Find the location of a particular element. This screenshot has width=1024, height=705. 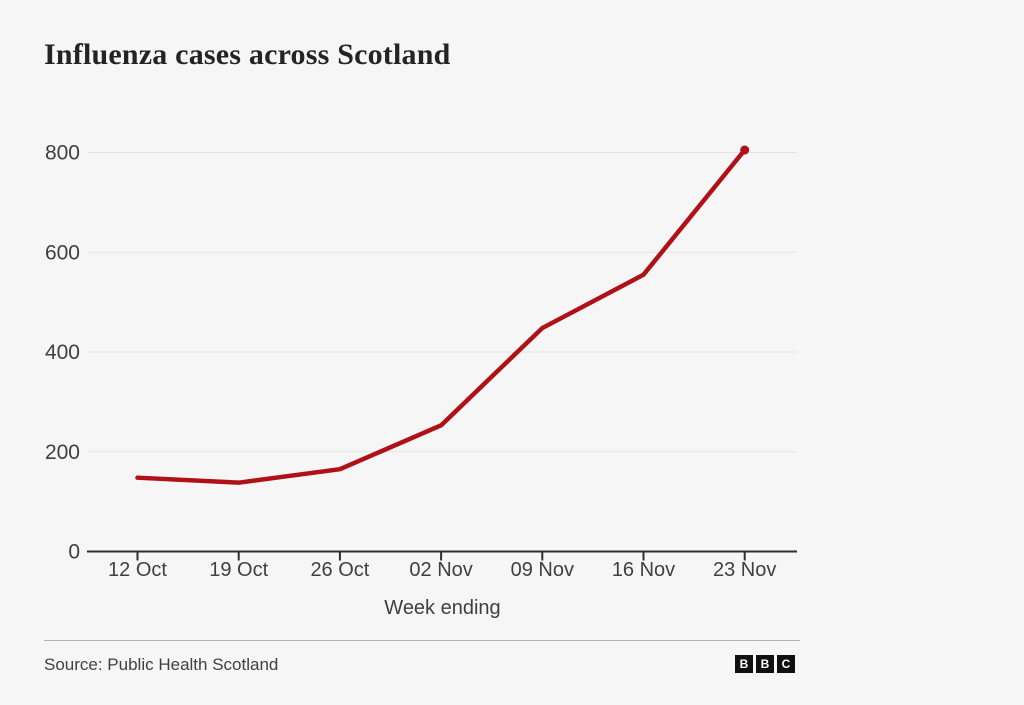

bbc-logo-block-c: C is located at coordinates (786, 664).